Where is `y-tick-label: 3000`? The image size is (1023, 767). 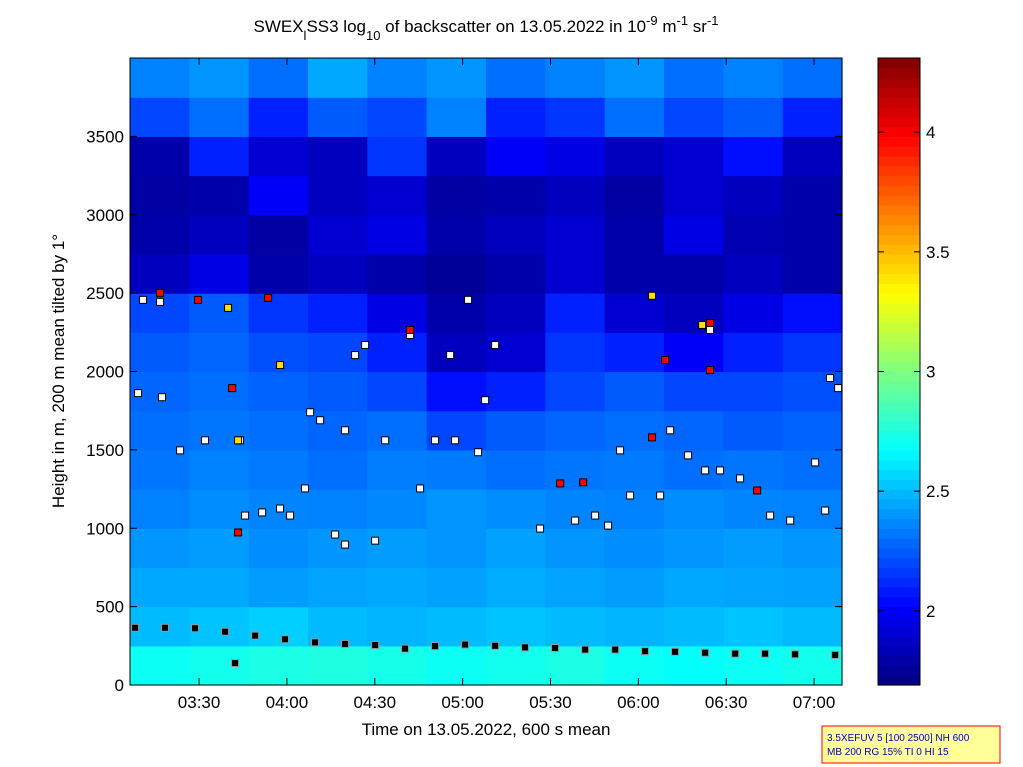 y-tick-label: 3000 is located at coordinates (105, 215).